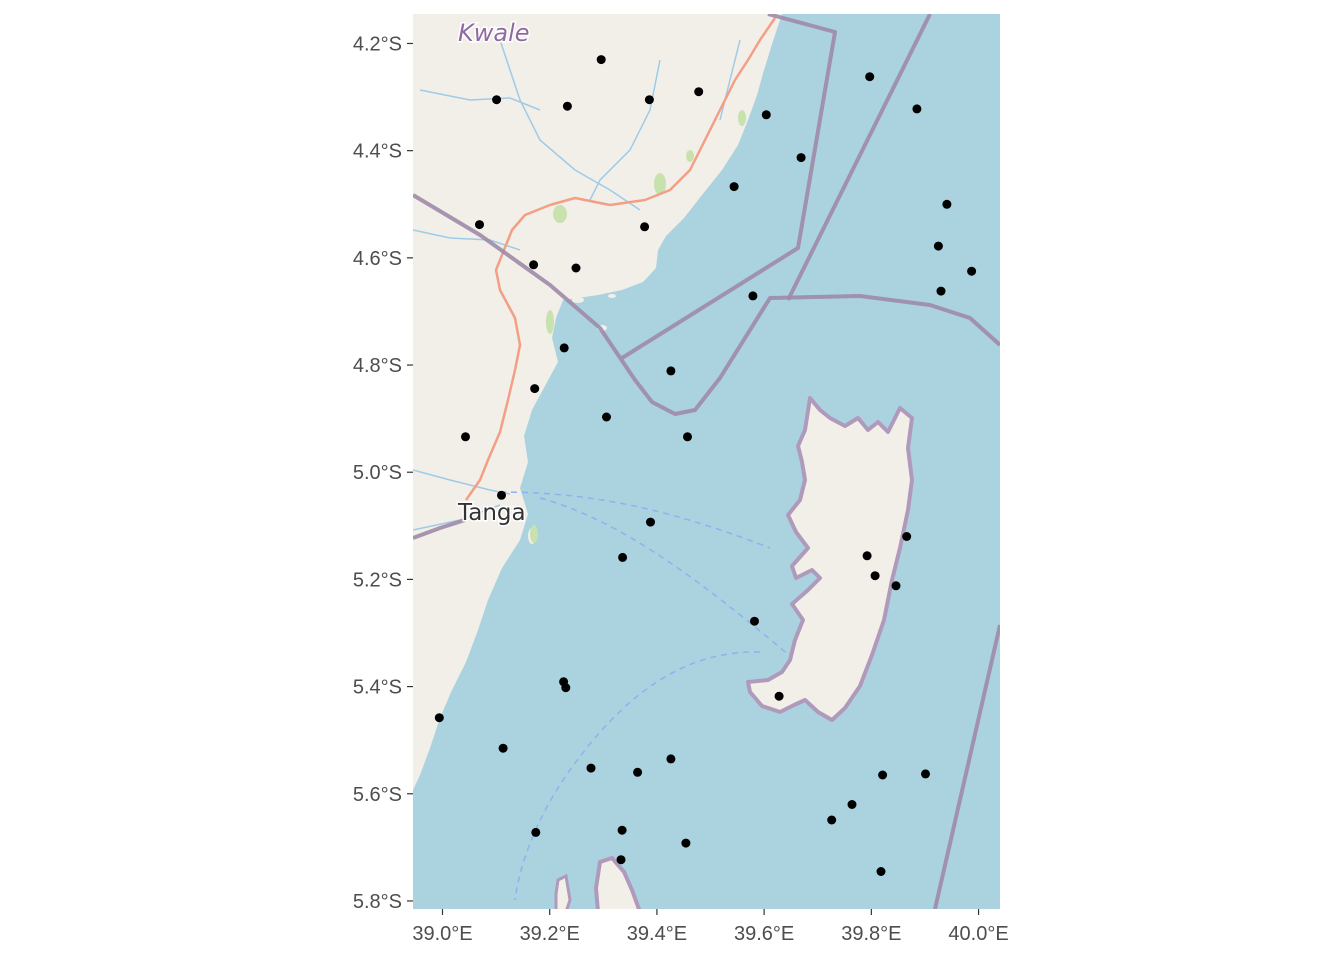 This screenshot has width=1344, height=960. What do you see at coordinates (645, 696) in the screenshot?
I see `ferry-routes` at bounding box center [645, 696].